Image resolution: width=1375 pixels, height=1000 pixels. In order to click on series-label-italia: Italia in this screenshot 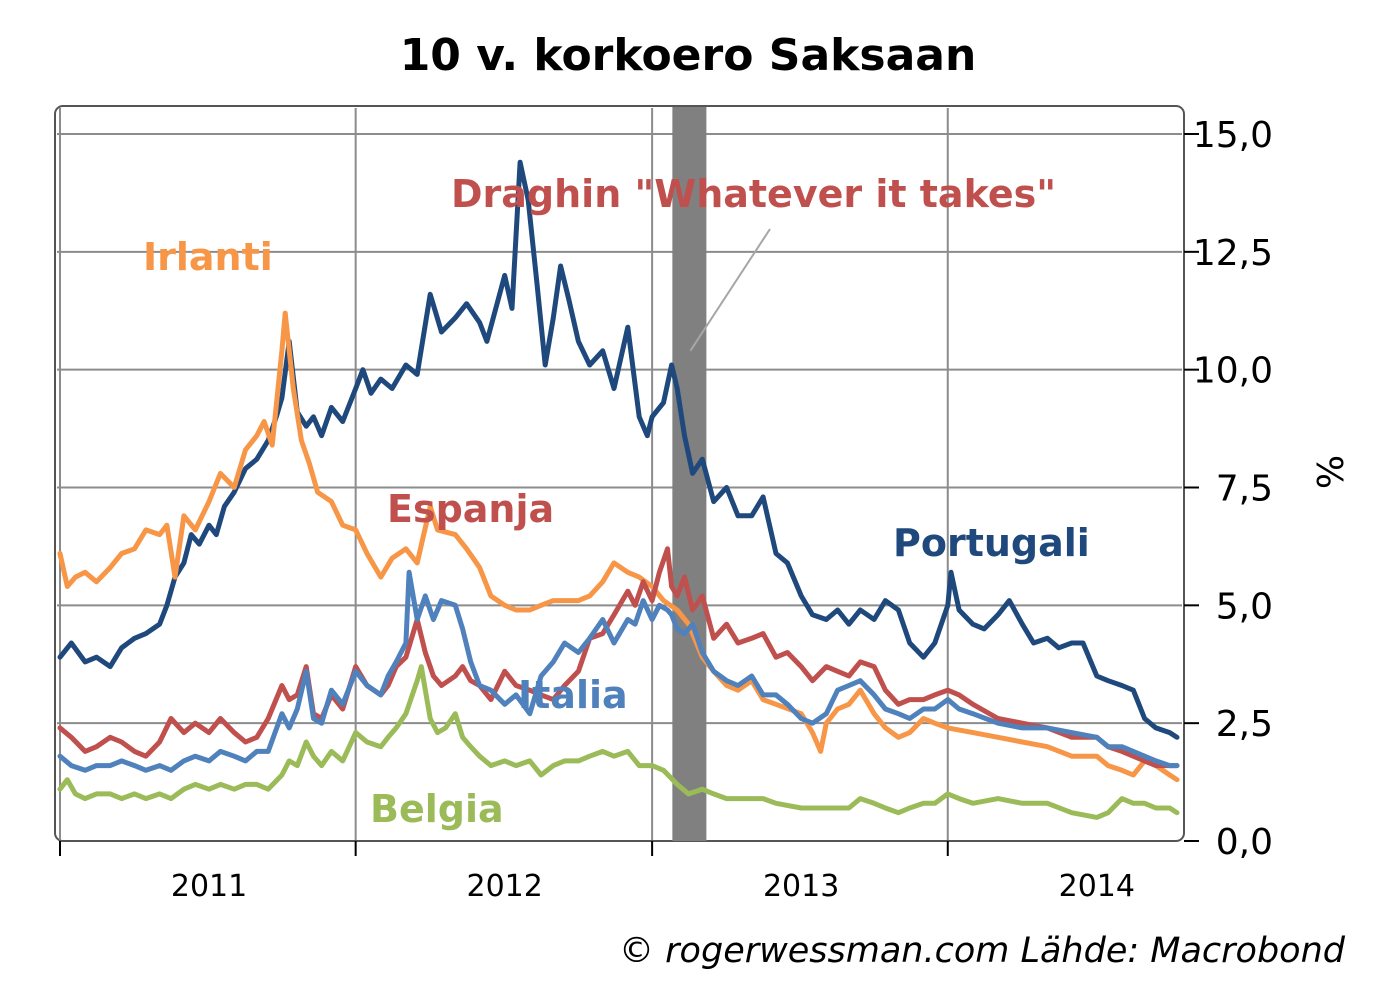, I will do `click(573, 695)`.